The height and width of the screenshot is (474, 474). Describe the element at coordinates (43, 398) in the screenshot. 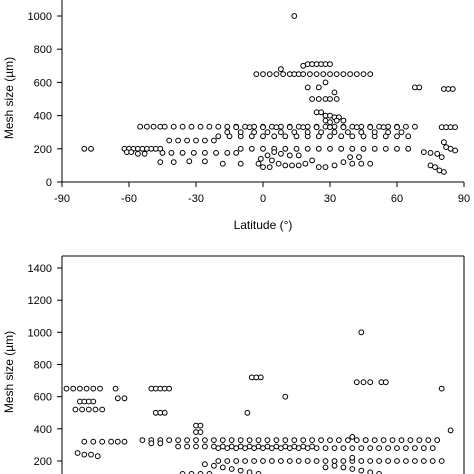

I see `y-tick-label: 600` at that location.